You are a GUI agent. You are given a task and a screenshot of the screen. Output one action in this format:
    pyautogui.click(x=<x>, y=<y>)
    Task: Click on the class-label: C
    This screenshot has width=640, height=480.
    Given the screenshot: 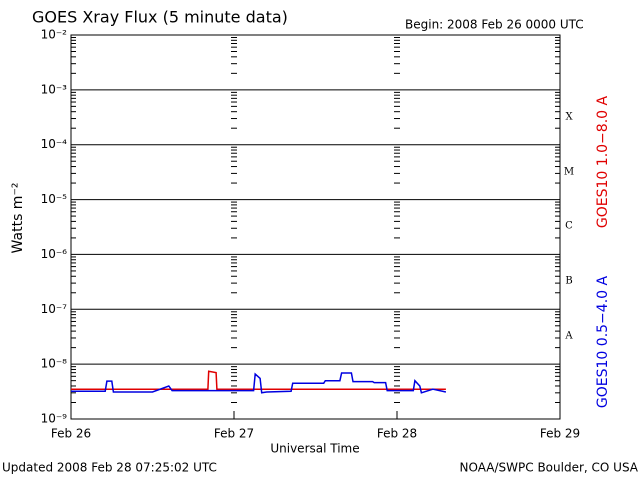 What is the action you would take?
    pyautogui.click(x=569, y=226)
    